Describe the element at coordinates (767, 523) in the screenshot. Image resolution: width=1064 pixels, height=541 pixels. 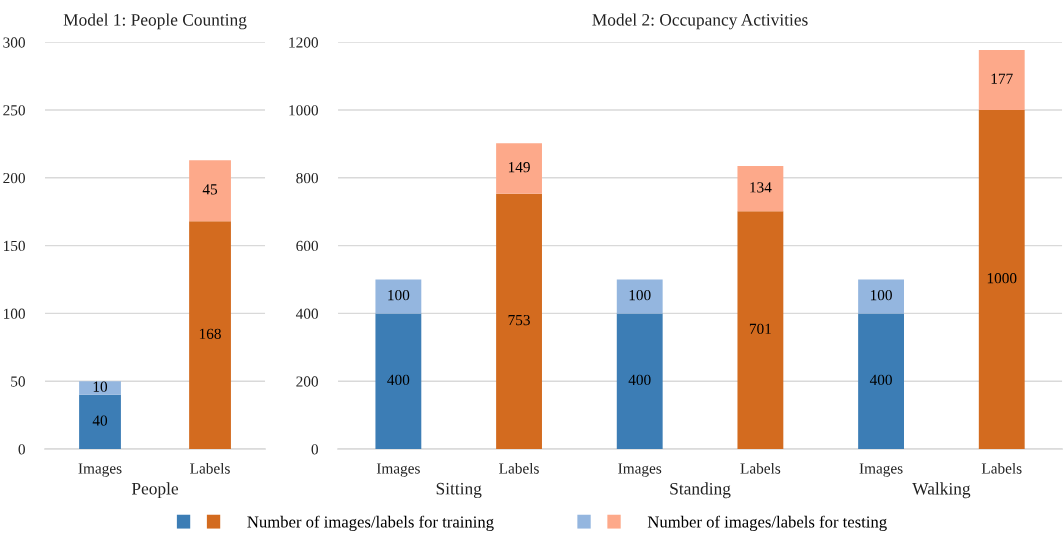
I see `legend-label: Number of images/labels for testing` at that location.